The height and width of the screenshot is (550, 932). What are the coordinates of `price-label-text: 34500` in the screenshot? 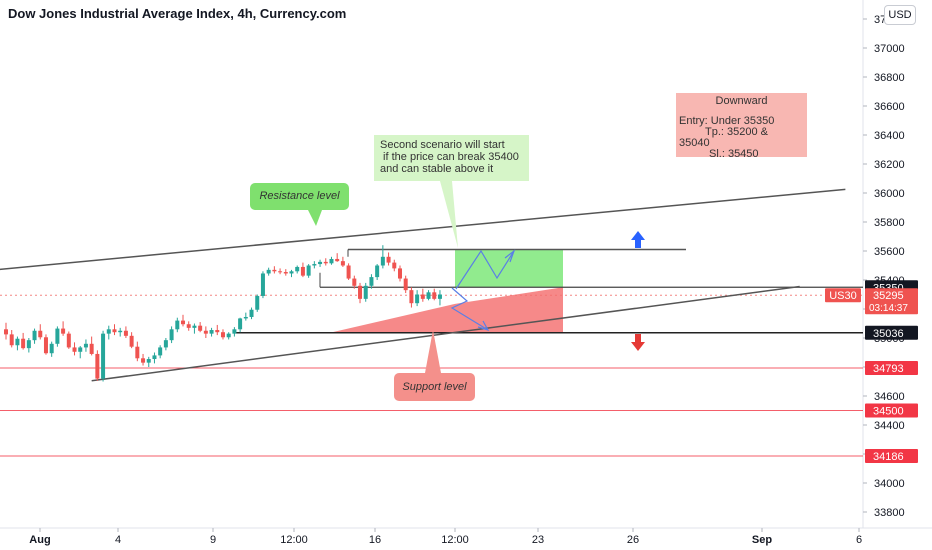 It's located at (888, 412).